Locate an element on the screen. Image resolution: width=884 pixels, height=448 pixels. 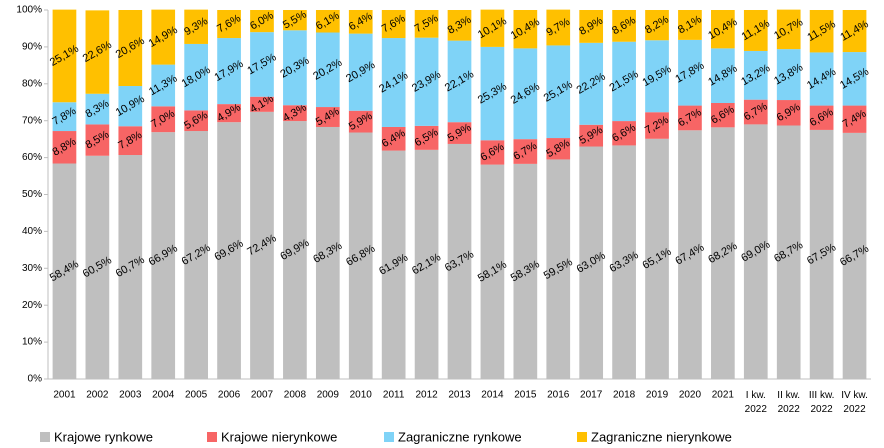
x-tick-label: 2013 is located at coordinates (459, 395).